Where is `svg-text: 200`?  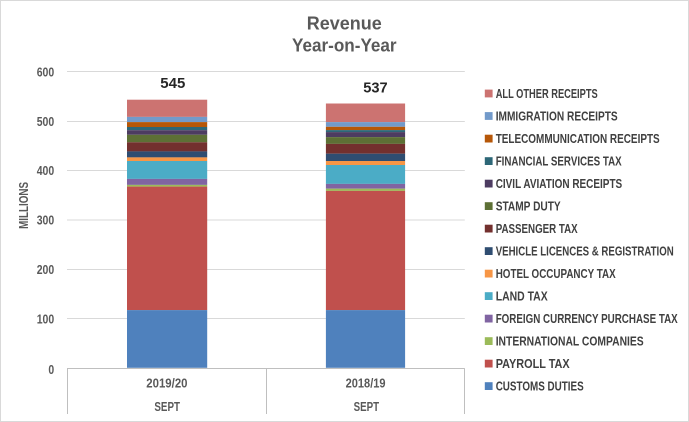
svg-text: 200 is located at coordinates (46, 269).